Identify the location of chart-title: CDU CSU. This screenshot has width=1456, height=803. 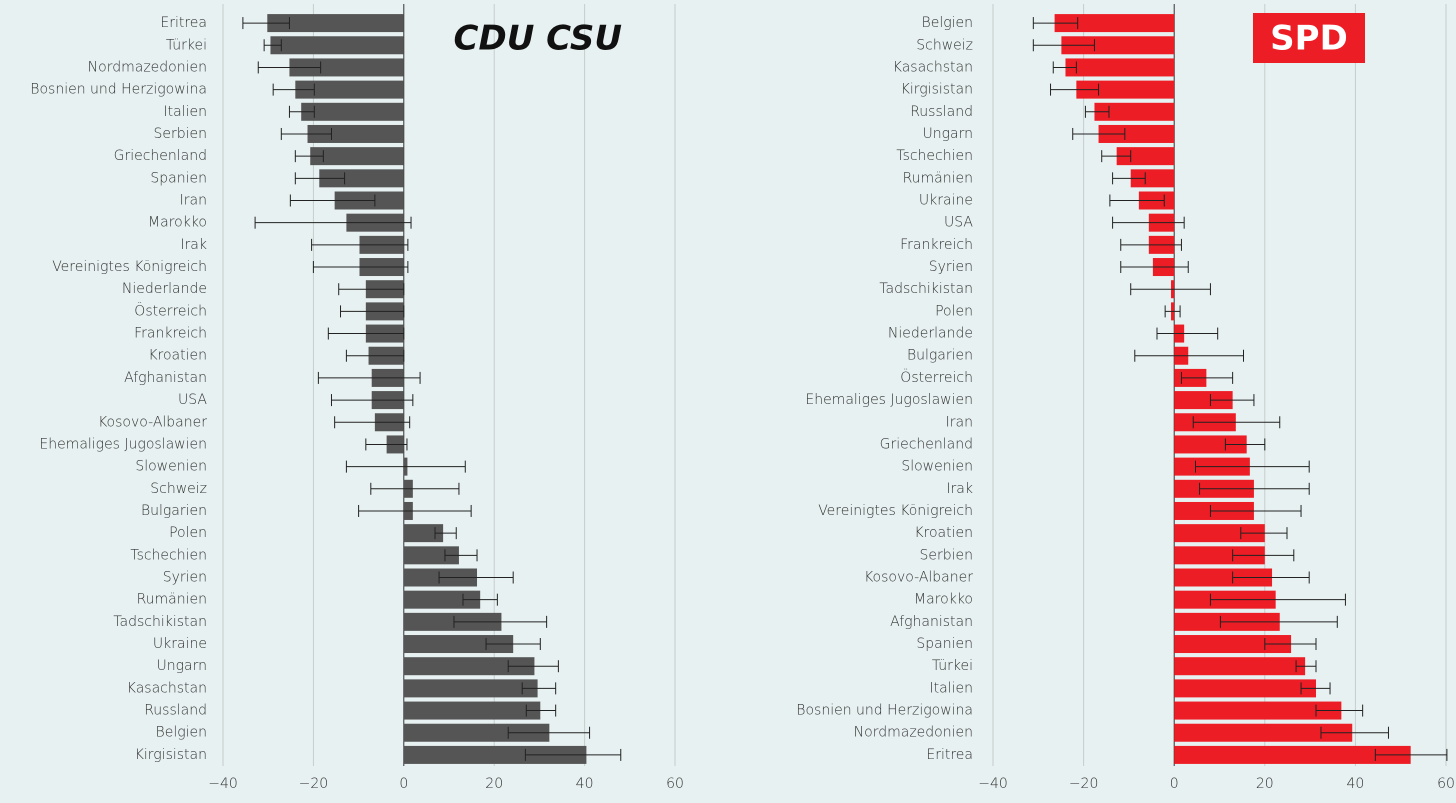
(538, 39).